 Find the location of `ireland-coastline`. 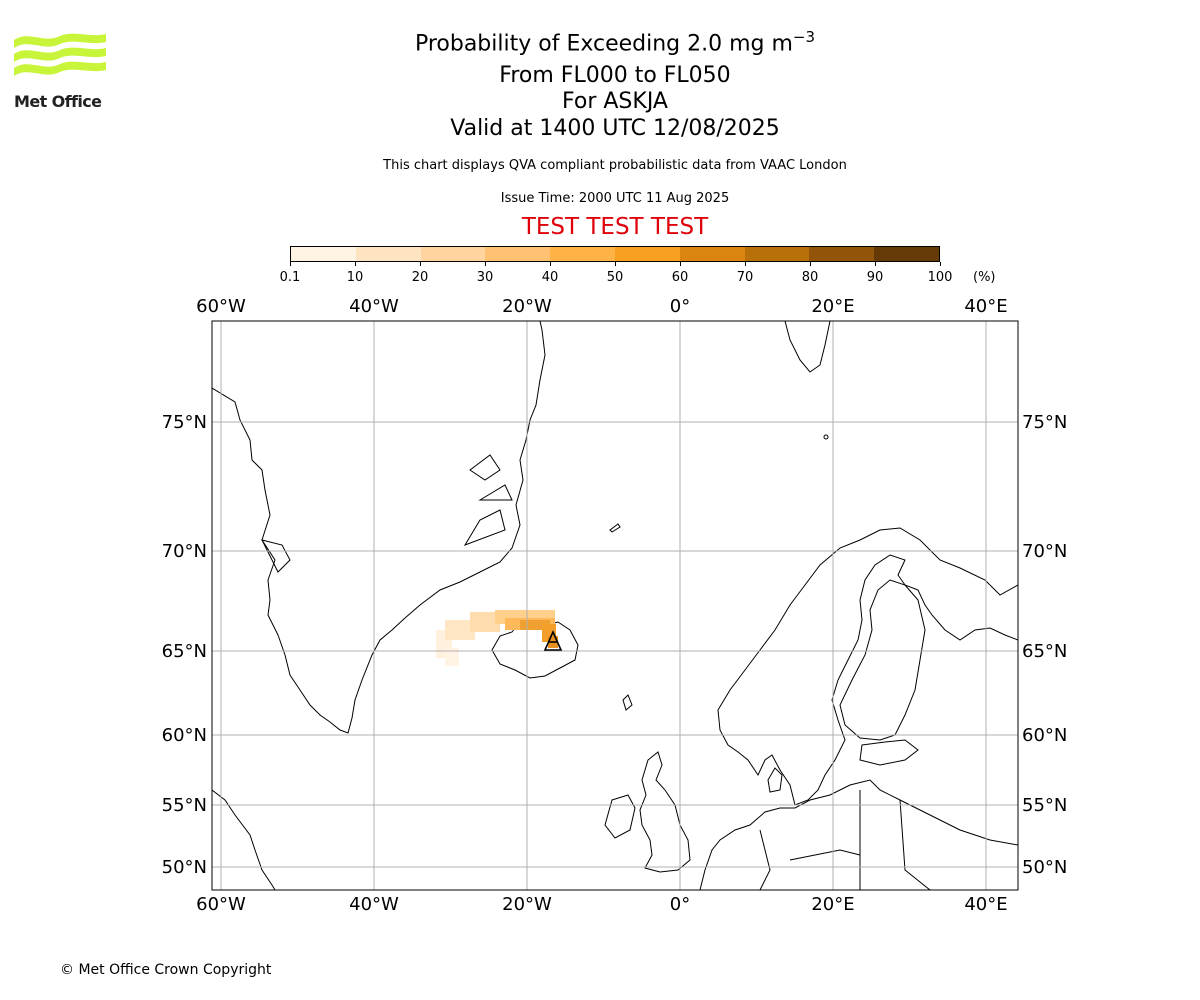

ireland-coastline is located at coordinates (620, 816).